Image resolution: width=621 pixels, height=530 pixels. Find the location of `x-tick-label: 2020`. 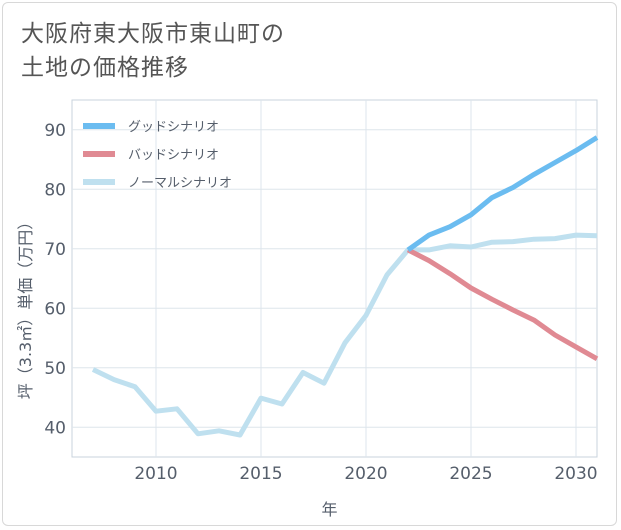

x-tick-label: 2020 is located at coordinates (365, 474).